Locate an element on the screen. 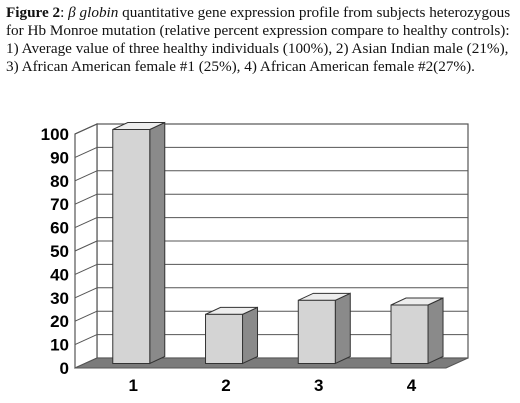  x-tick-label: 3 is located at coordinates (318, 385).